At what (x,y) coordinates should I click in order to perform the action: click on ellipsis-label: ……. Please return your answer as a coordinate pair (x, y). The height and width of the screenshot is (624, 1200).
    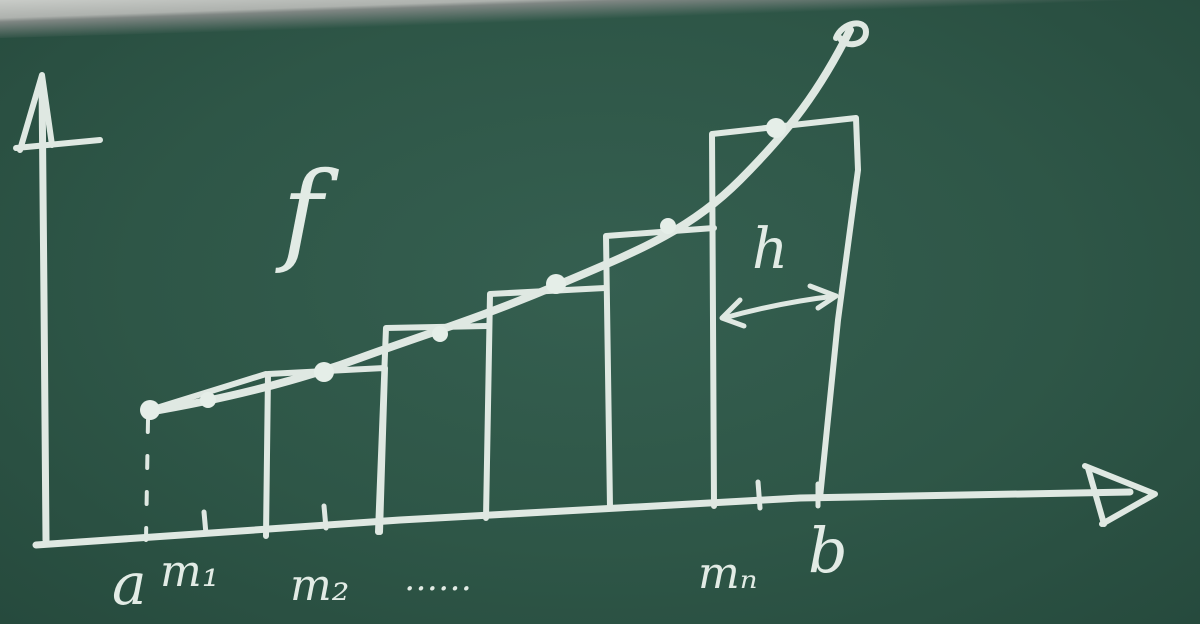
    Looking at the image, I should click on (438, 579).